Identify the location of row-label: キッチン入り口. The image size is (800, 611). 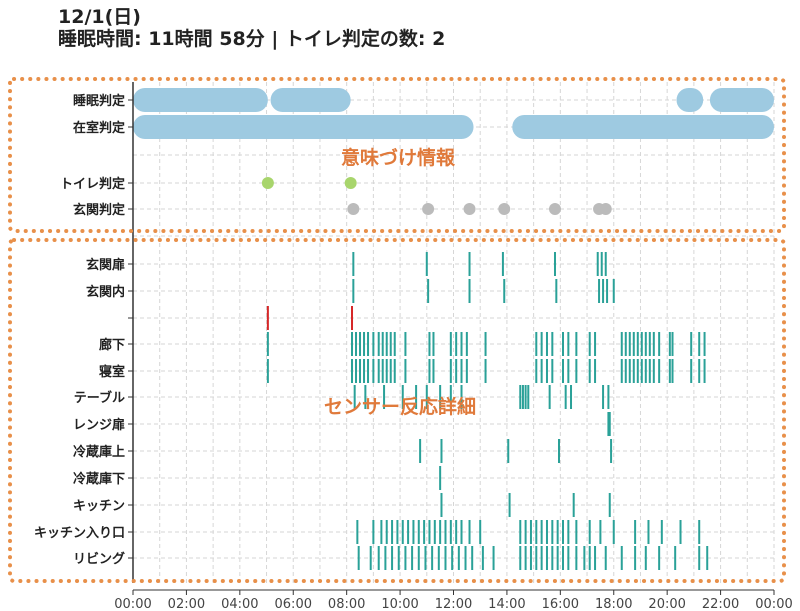
(79, 533).